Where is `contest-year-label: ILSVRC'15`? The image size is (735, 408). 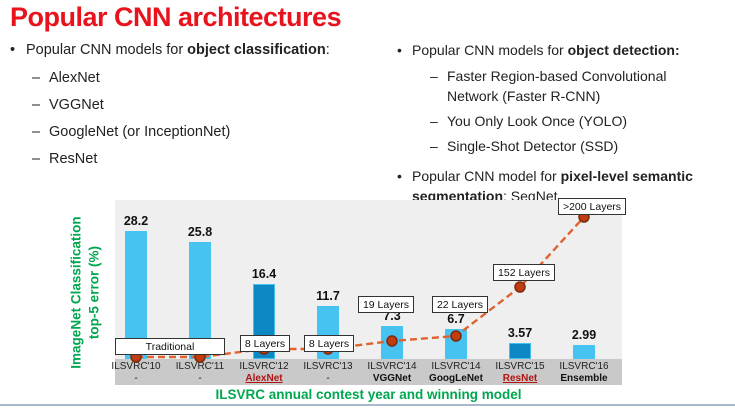
contest-year-label: ILSVRC'15 is located at coordinates (520, 366).